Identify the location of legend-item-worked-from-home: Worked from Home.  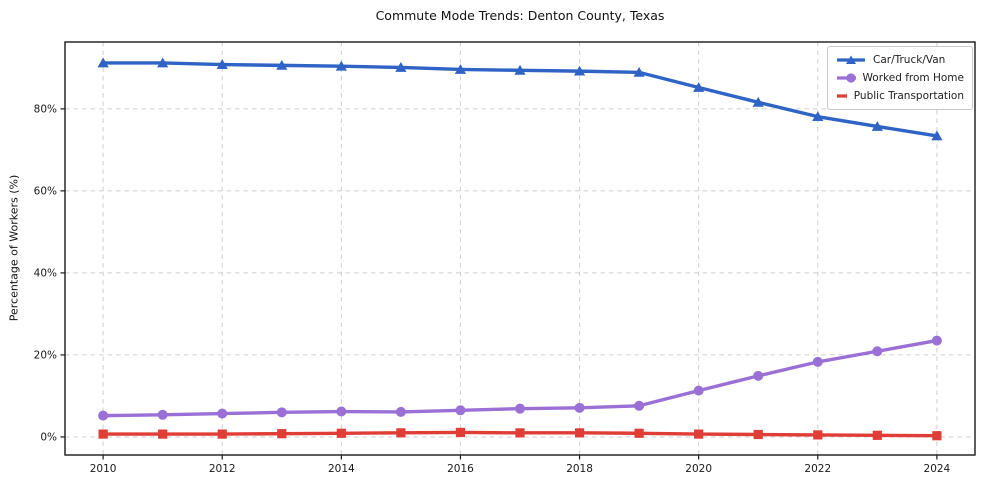
(900, 78).